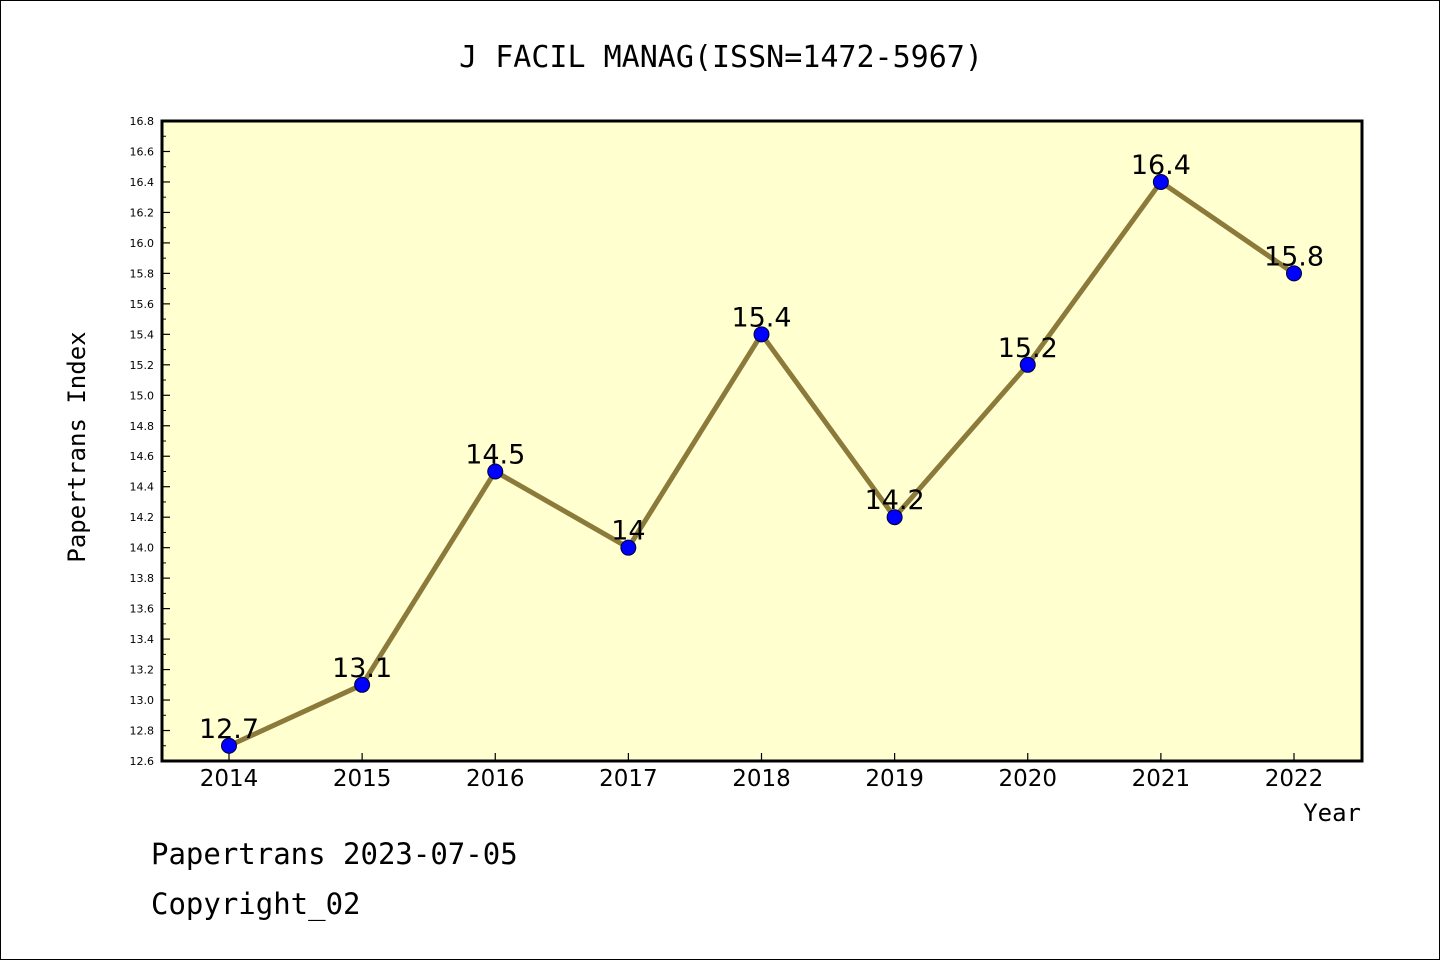 The image size is (1440, 961). Describe the element at coordinates (362, 779) in the screenshot. I see `x-tick-label-1: 2015` at that location.